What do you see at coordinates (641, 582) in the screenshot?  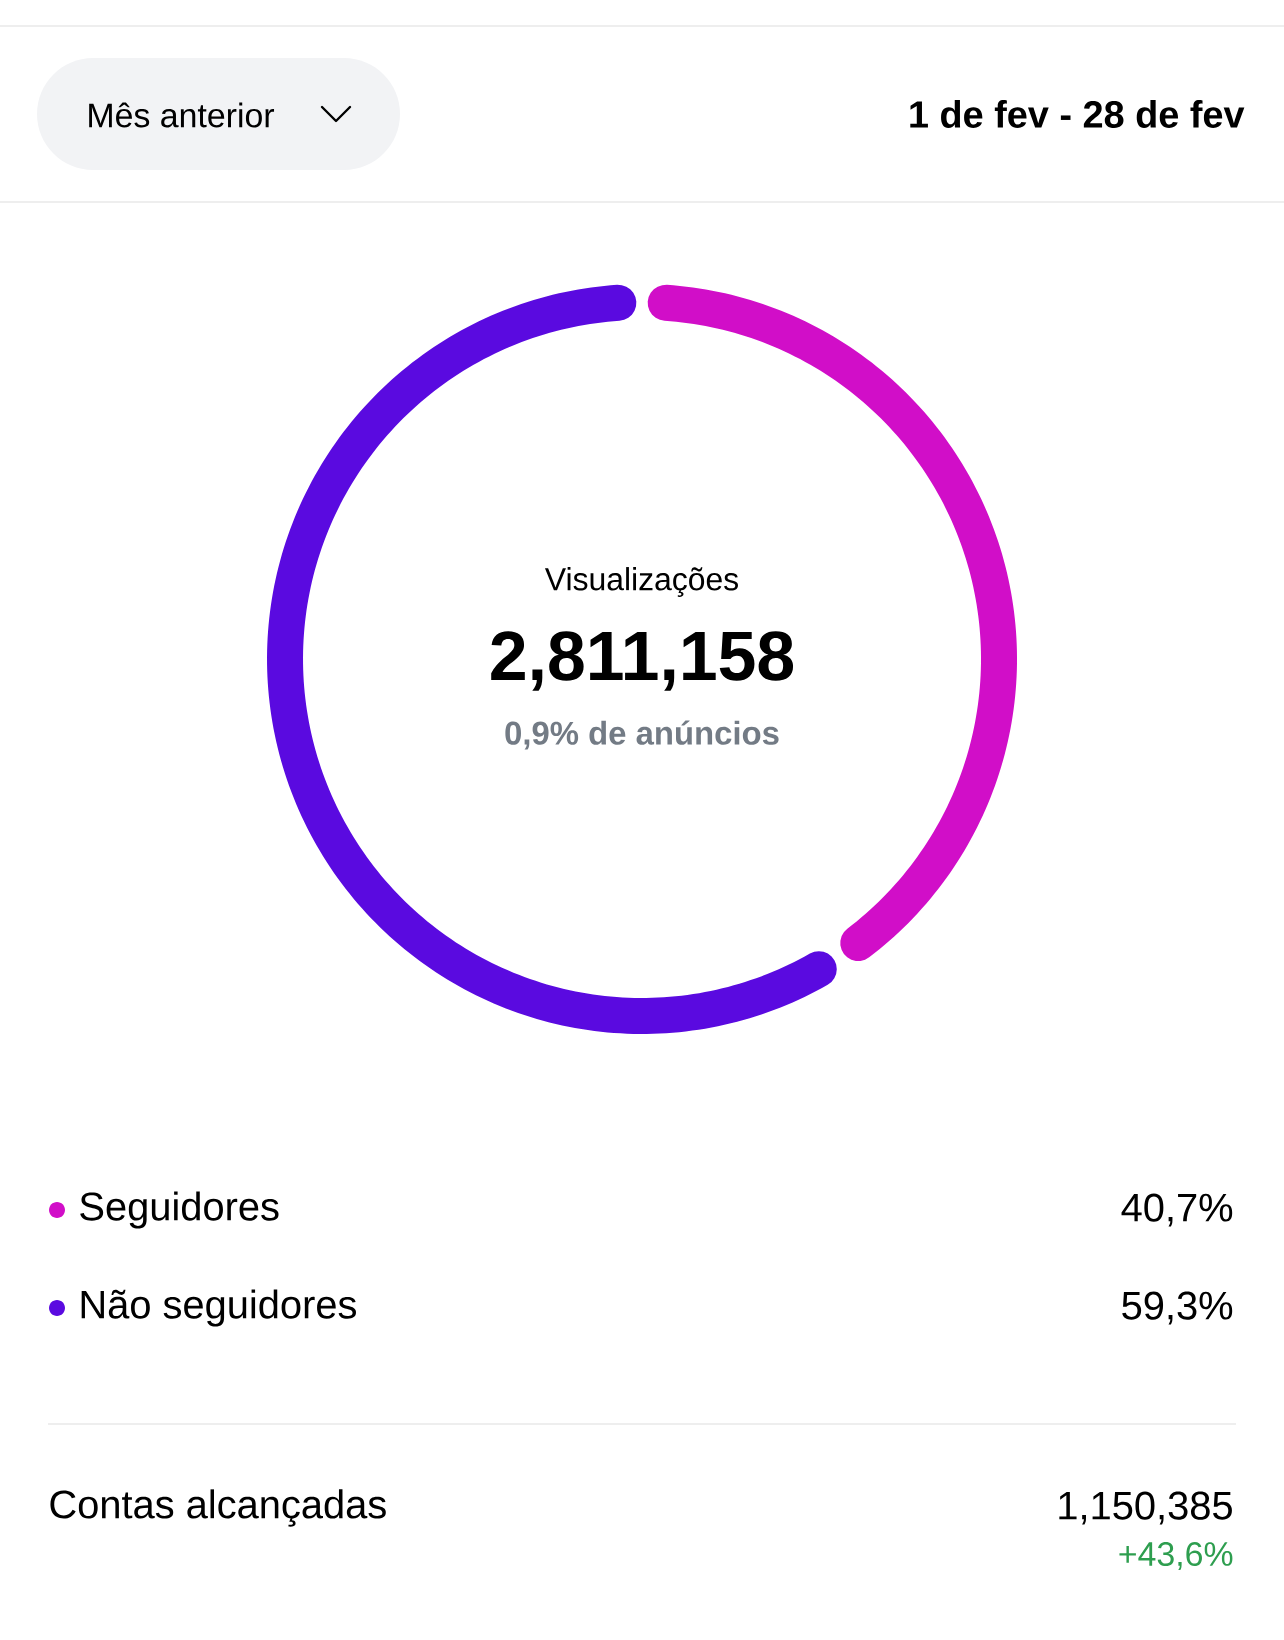 I see `text: Visualizações` at bounding box center [641, 582].